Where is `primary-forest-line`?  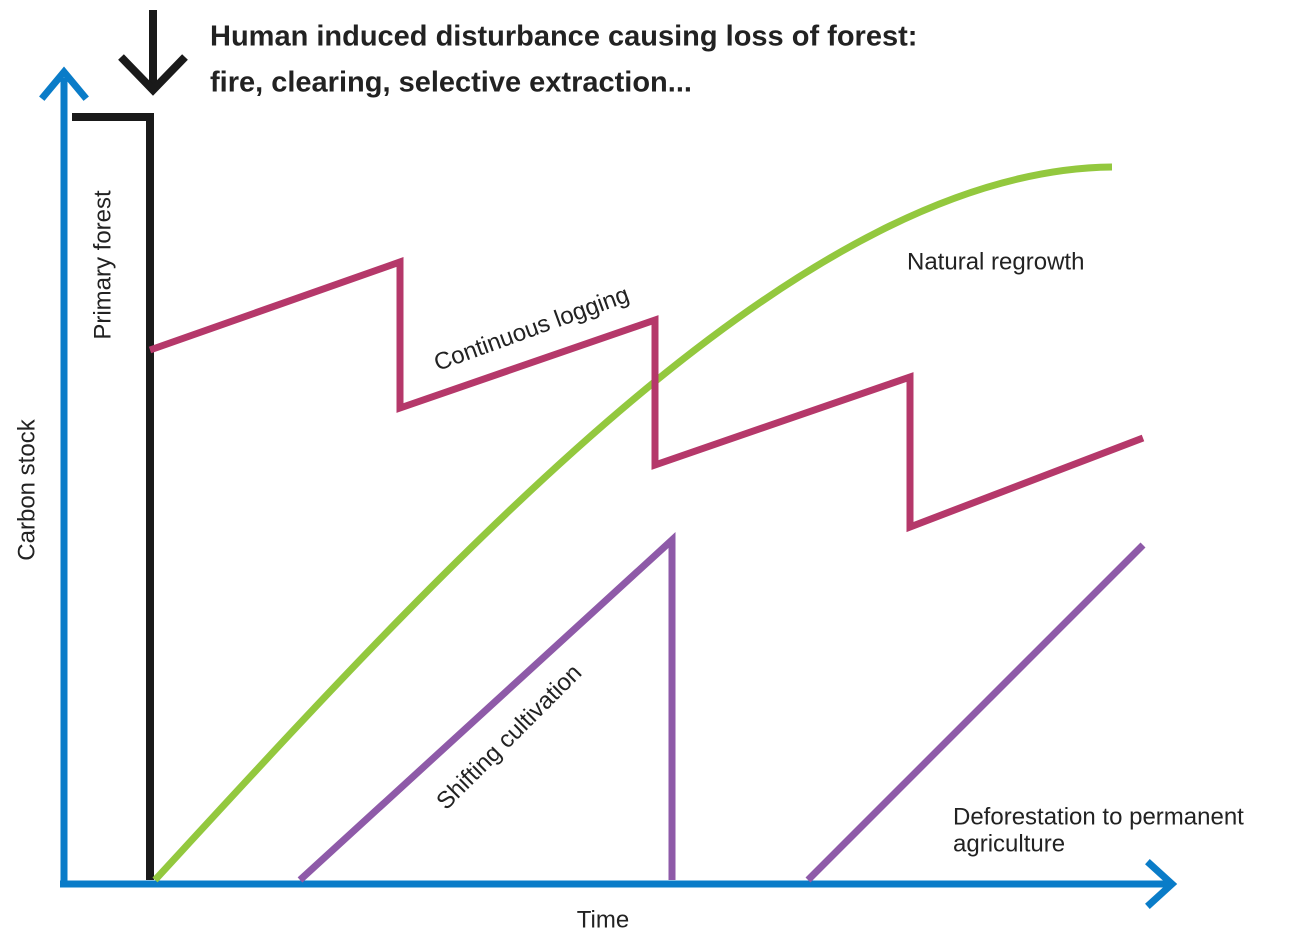 primary-forest-line is located at coordinates (113, 496).